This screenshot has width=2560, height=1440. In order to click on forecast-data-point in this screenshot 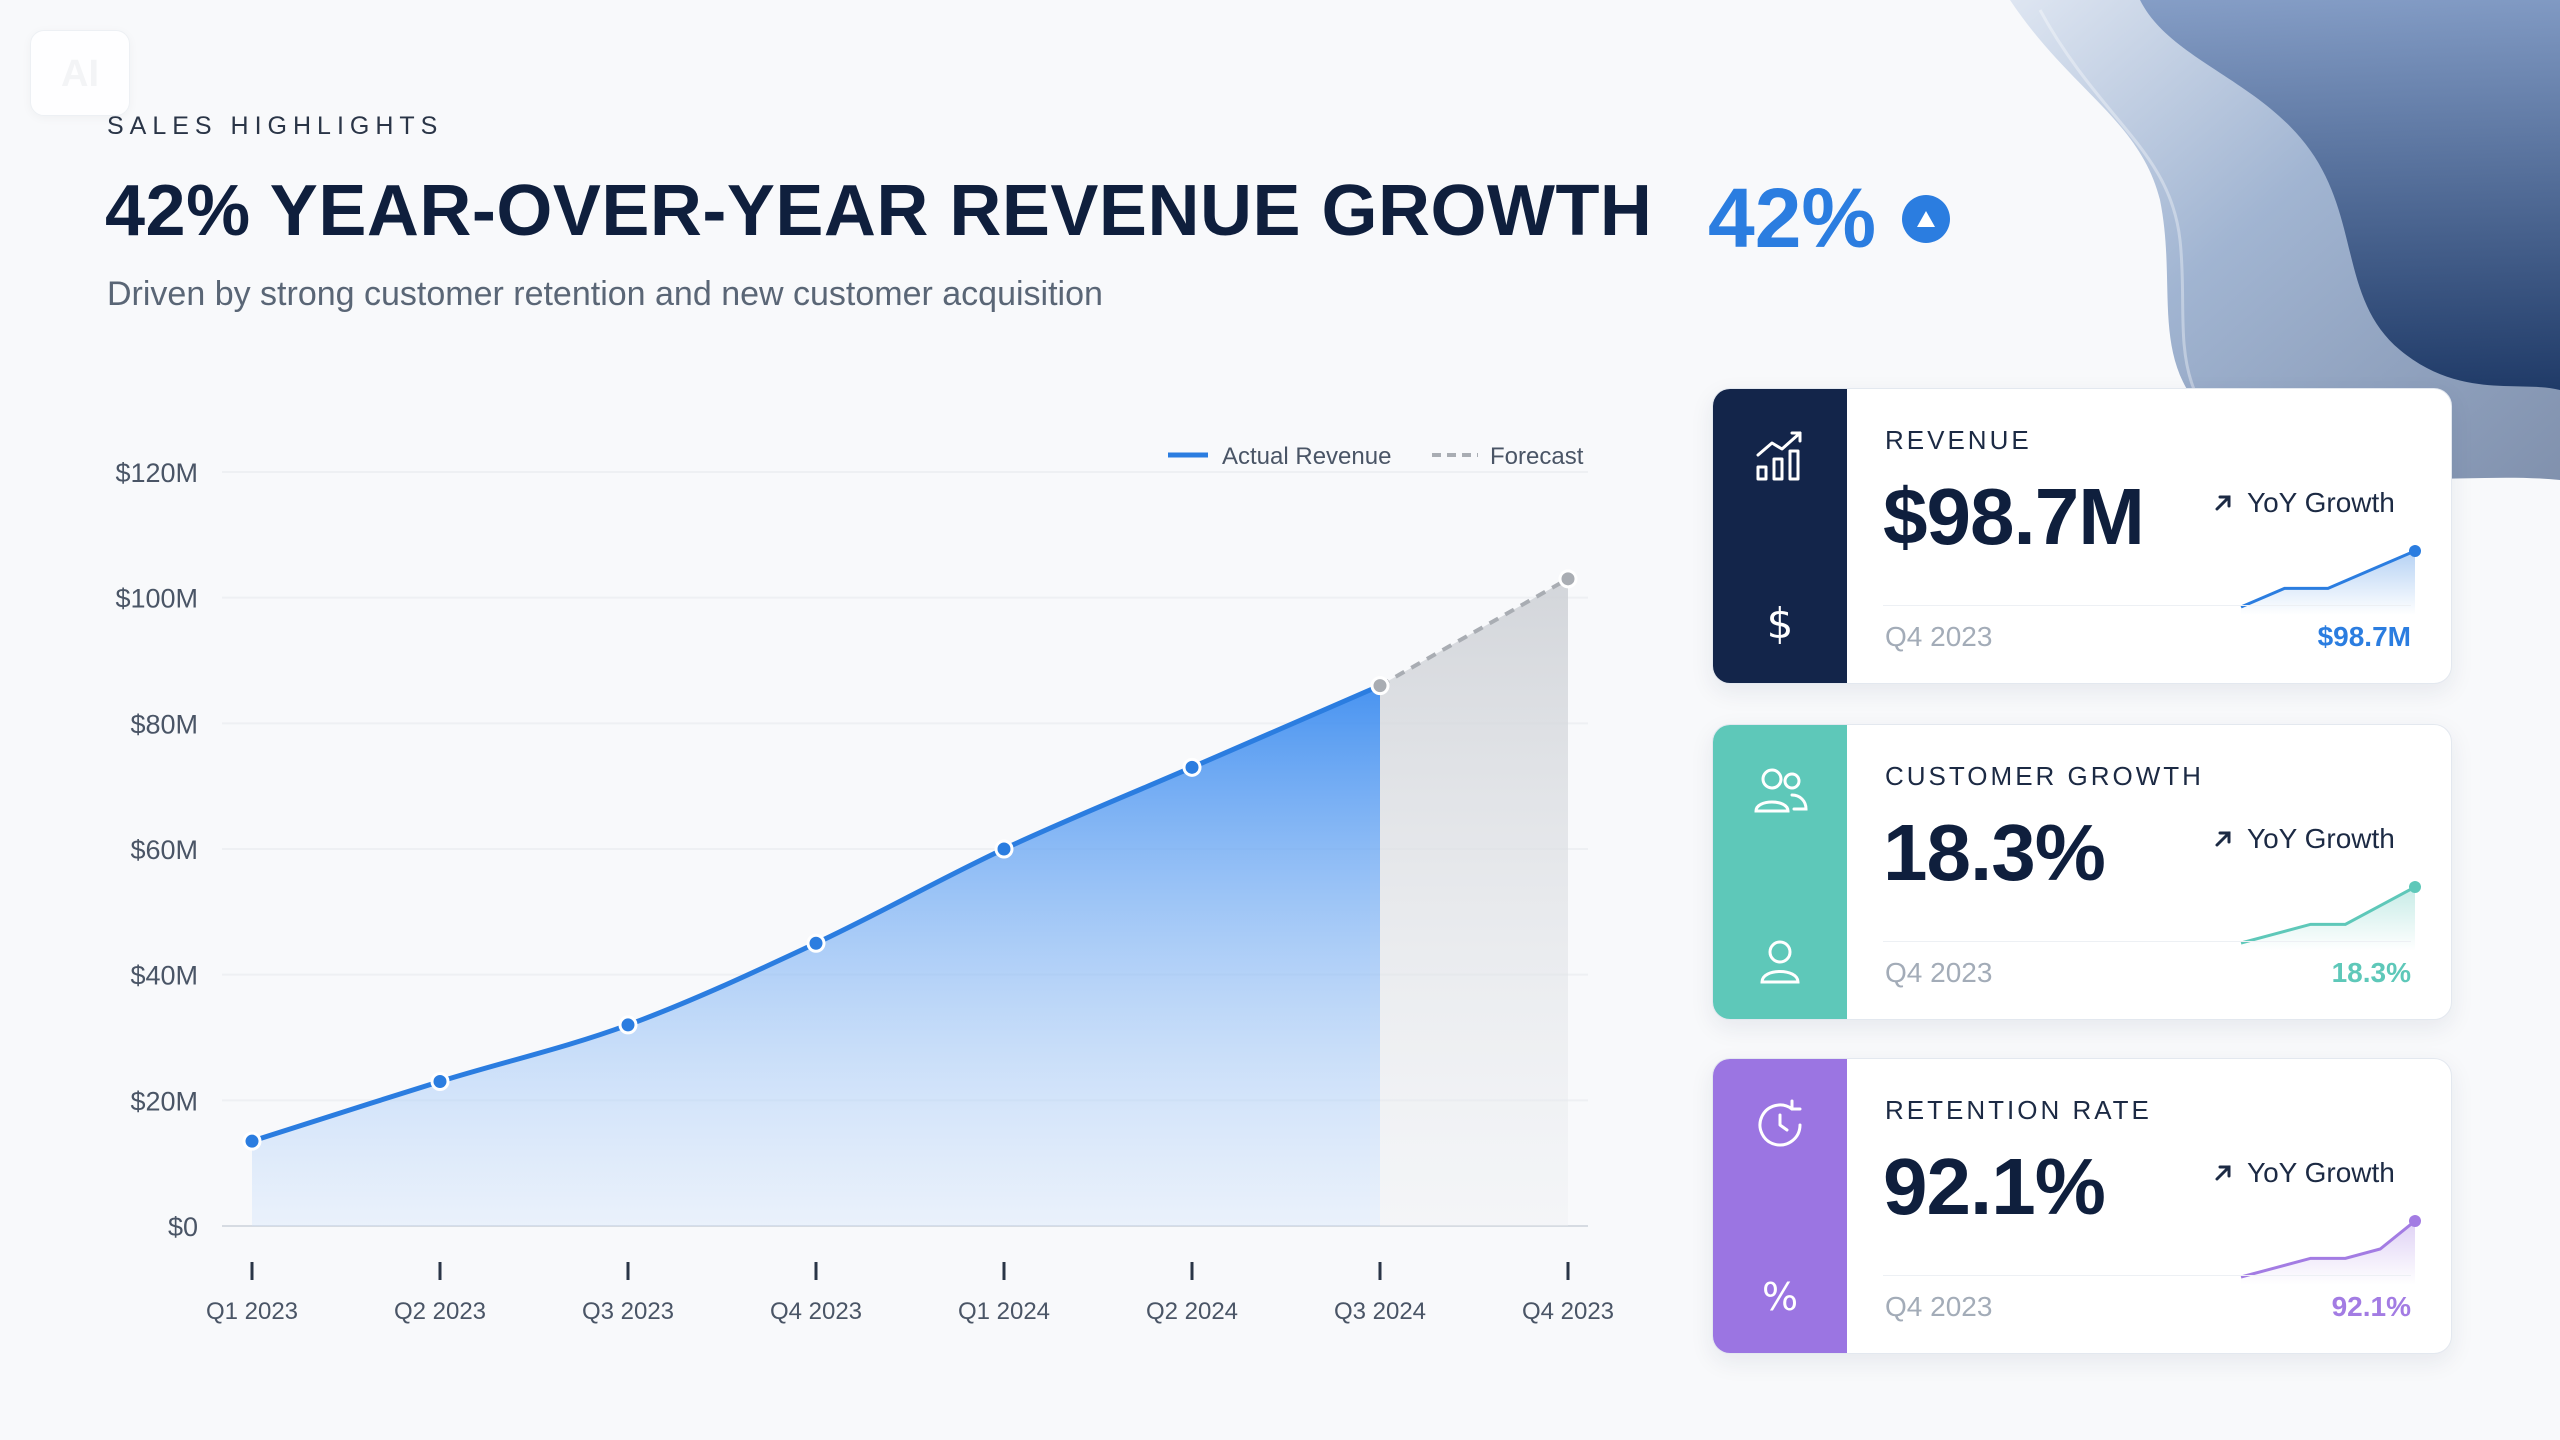, I will do `click(1568, 579)`.